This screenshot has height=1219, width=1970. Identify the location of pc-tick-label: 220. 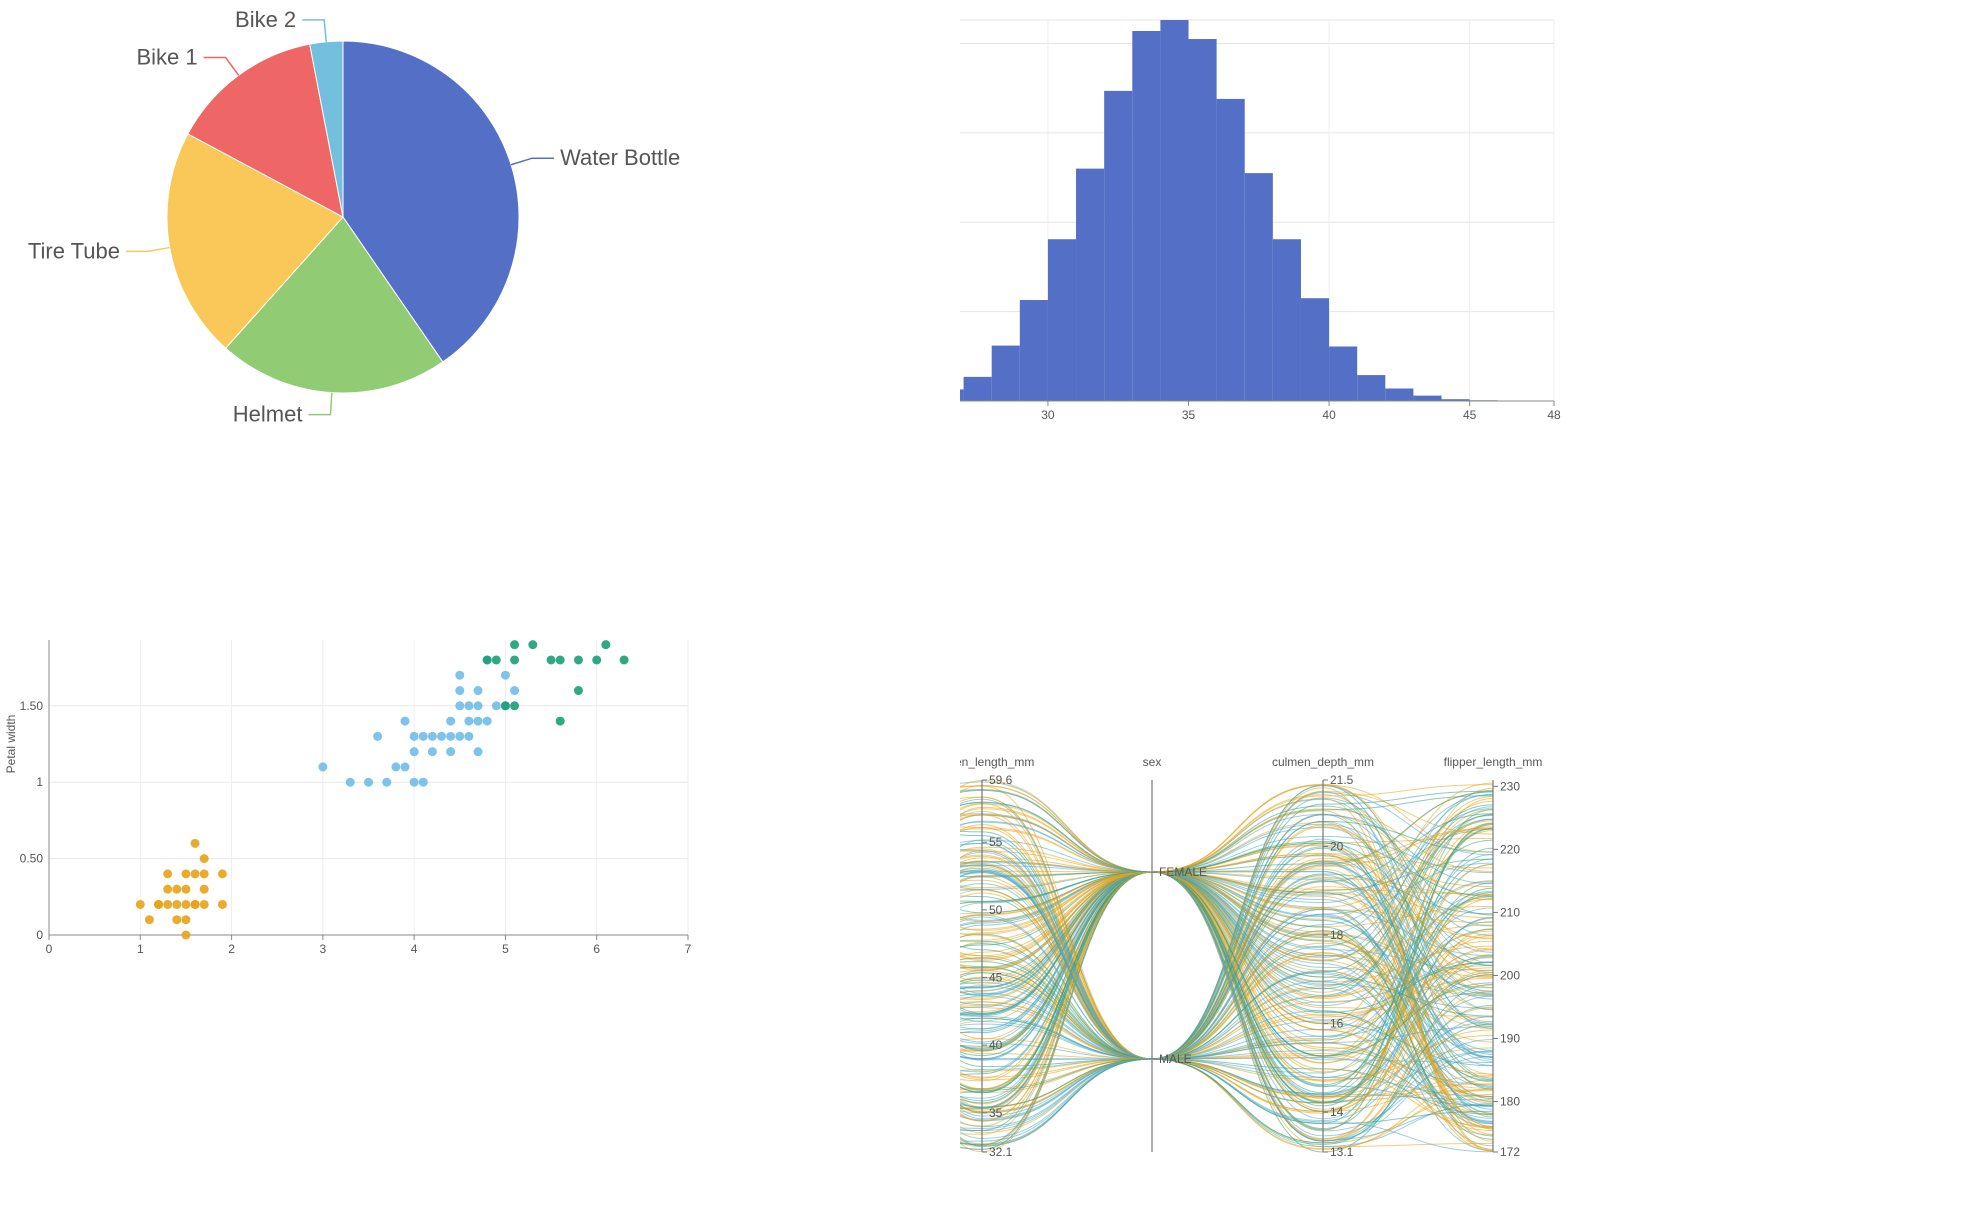
(1510, 849).